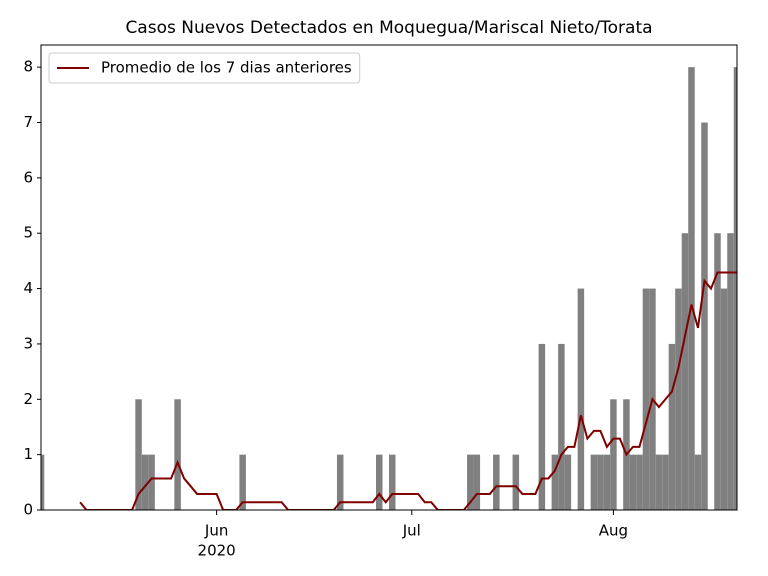 The width and height of the screenshot is (768, 576). I want to click on y-tick-label: 6, so click(28, 177).